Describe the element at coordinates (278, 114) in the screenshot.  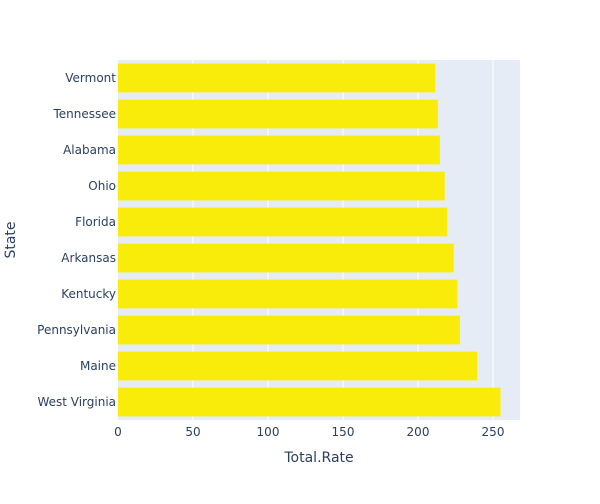
I see `bar-tennessee` at that location.